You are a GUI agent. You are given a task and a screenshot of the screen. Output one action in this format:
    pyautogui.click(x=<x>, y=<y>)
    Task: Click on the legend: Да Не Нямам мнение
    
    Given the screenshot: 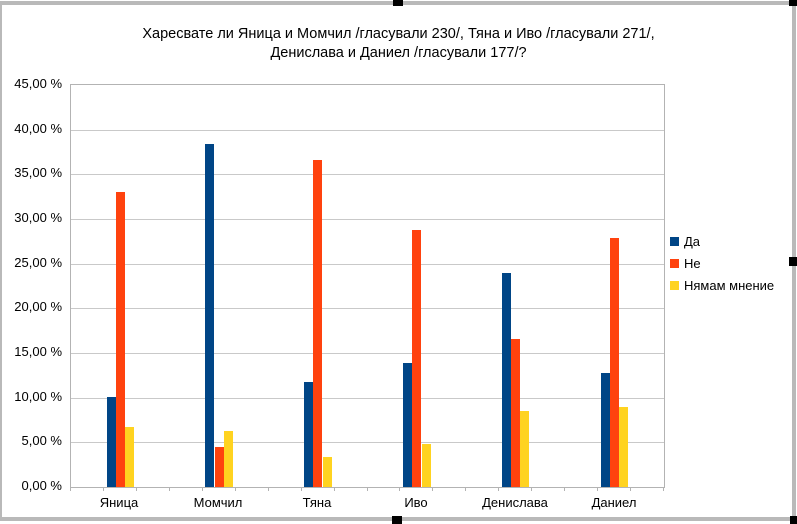 What is the action you would take?
    pyautogui.click(x=722, y=263)
    